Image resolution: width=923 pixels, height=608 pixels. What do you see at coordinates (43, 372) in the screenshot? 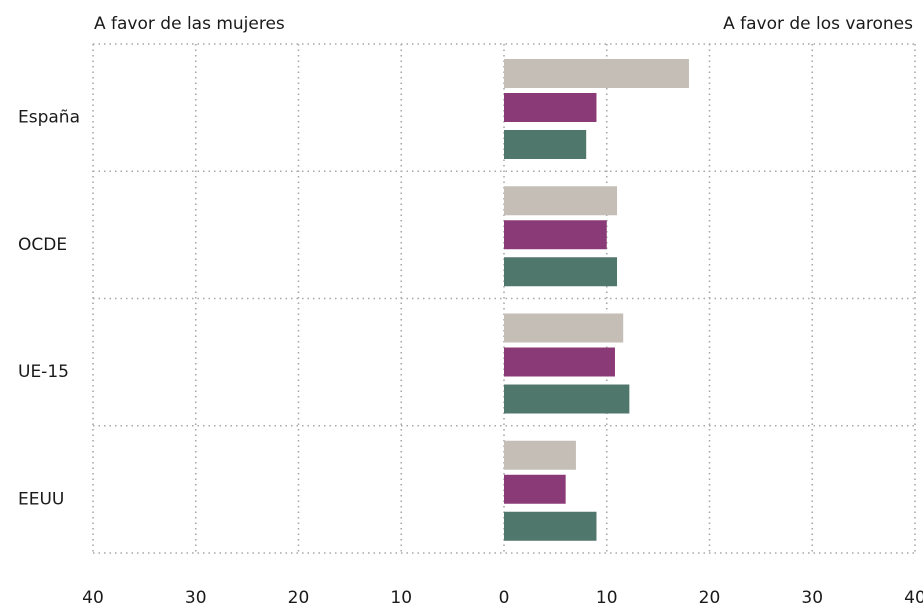
I see `category-label: UE-15` at bounding box center [43, 372].